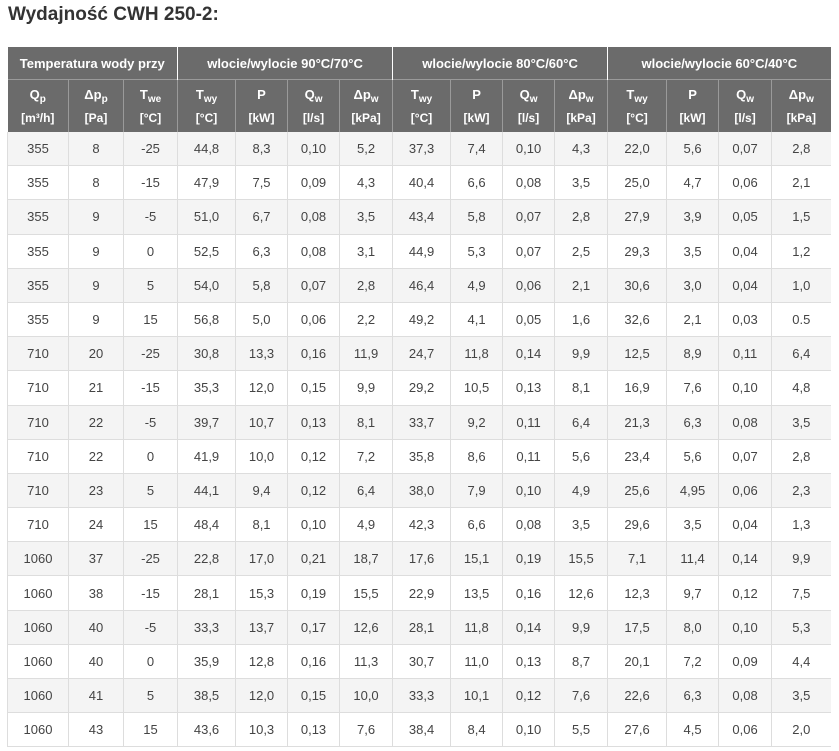 Image resolution: width=839 pixels, height=751 pixels. Describe the element at coordinates (801, 456) in the screenshot. I see `table-cell: 2,8` at that location.